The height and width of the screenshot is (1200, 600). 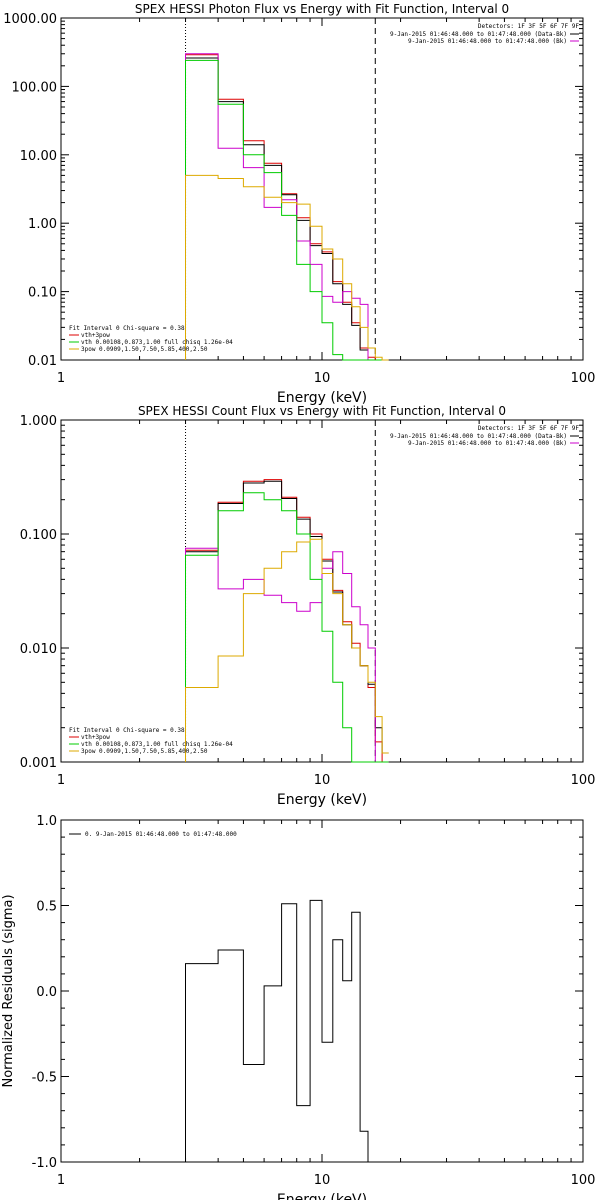 What do you see at coordinates (30, 19) in the screenshot?
I see `y-tick-label: 1000.00` at bounding box center [30, 19].